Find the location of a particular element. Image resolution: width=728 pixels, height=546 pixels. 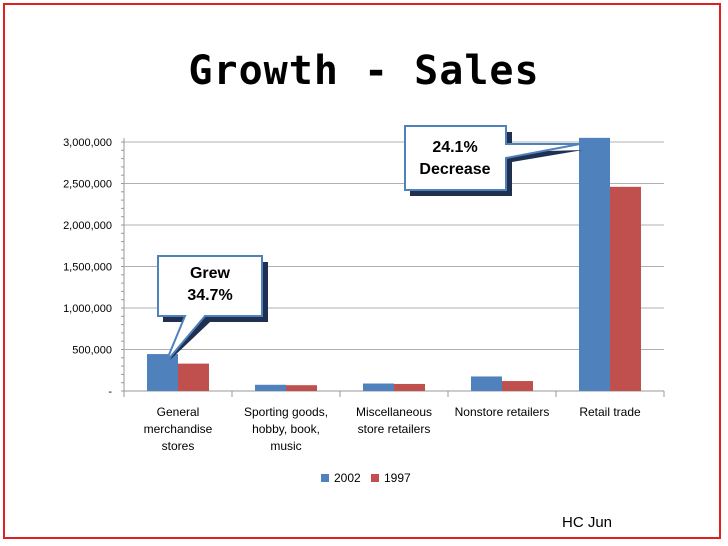

category-label: Sporting goods, is located at coordinates (286, 412).